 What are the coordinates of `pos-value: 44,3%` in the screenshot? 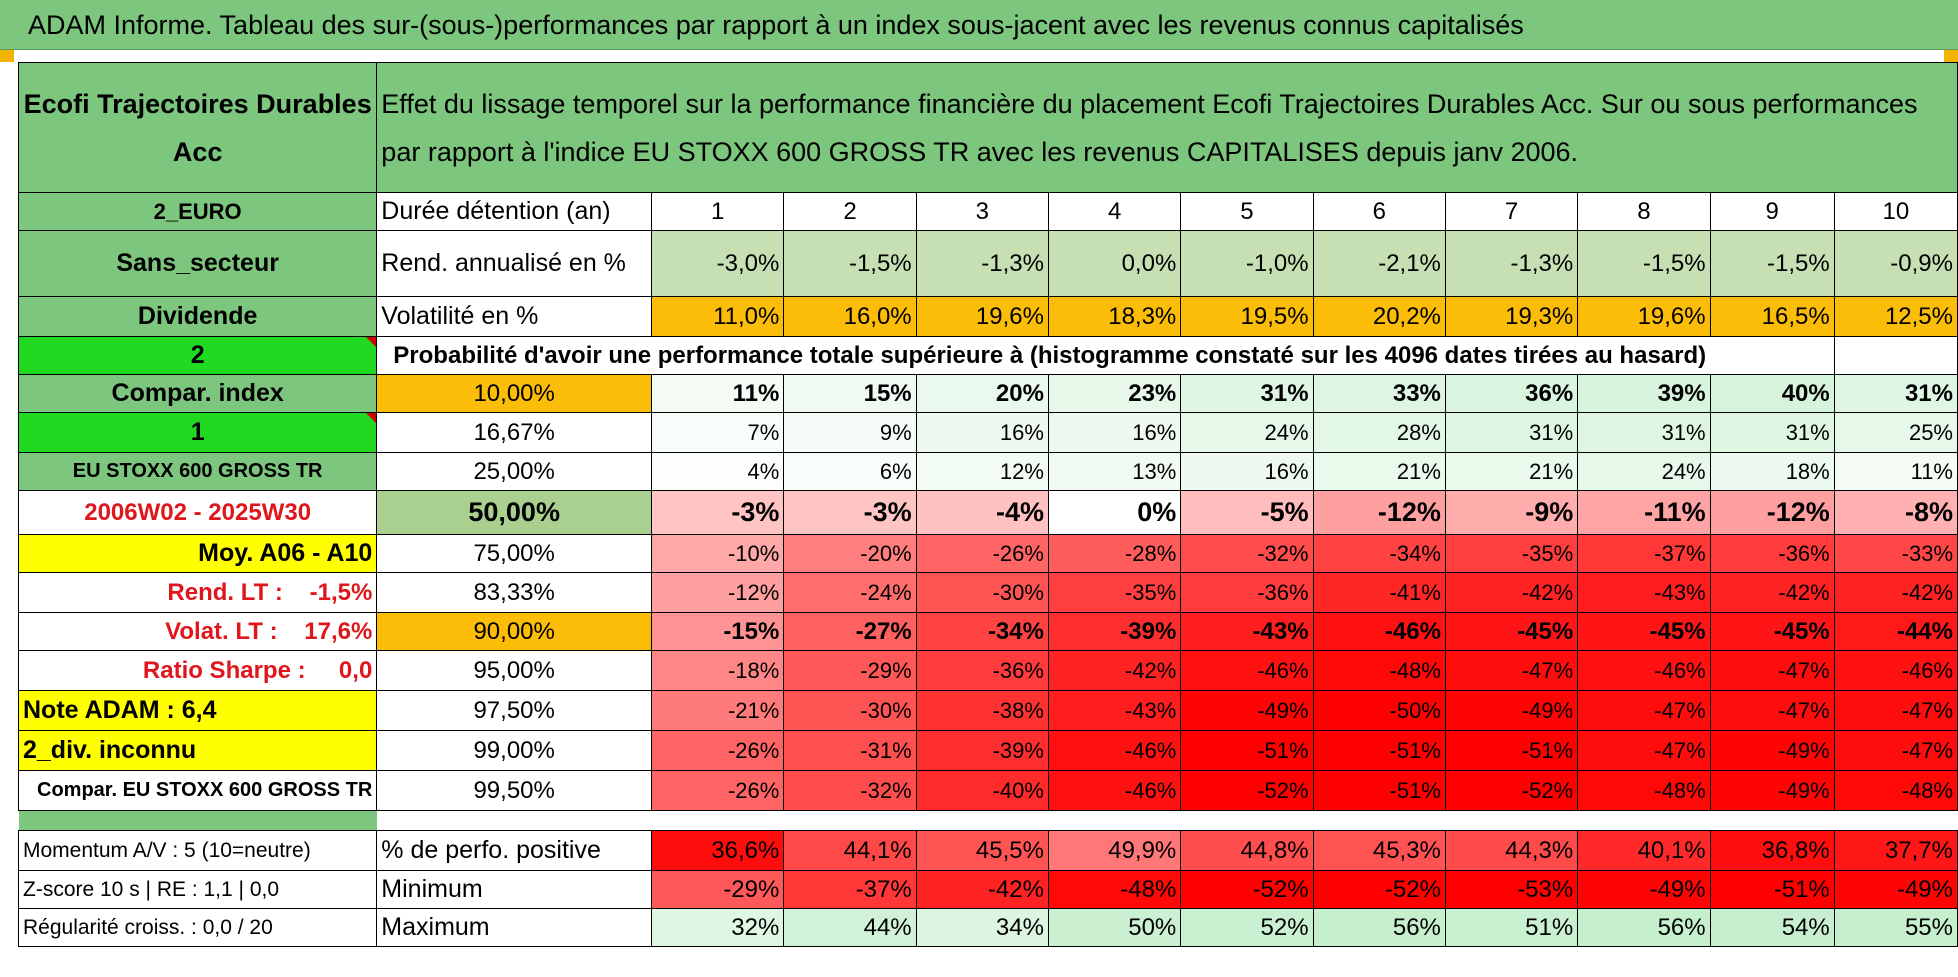 It's located at (1511, 850).